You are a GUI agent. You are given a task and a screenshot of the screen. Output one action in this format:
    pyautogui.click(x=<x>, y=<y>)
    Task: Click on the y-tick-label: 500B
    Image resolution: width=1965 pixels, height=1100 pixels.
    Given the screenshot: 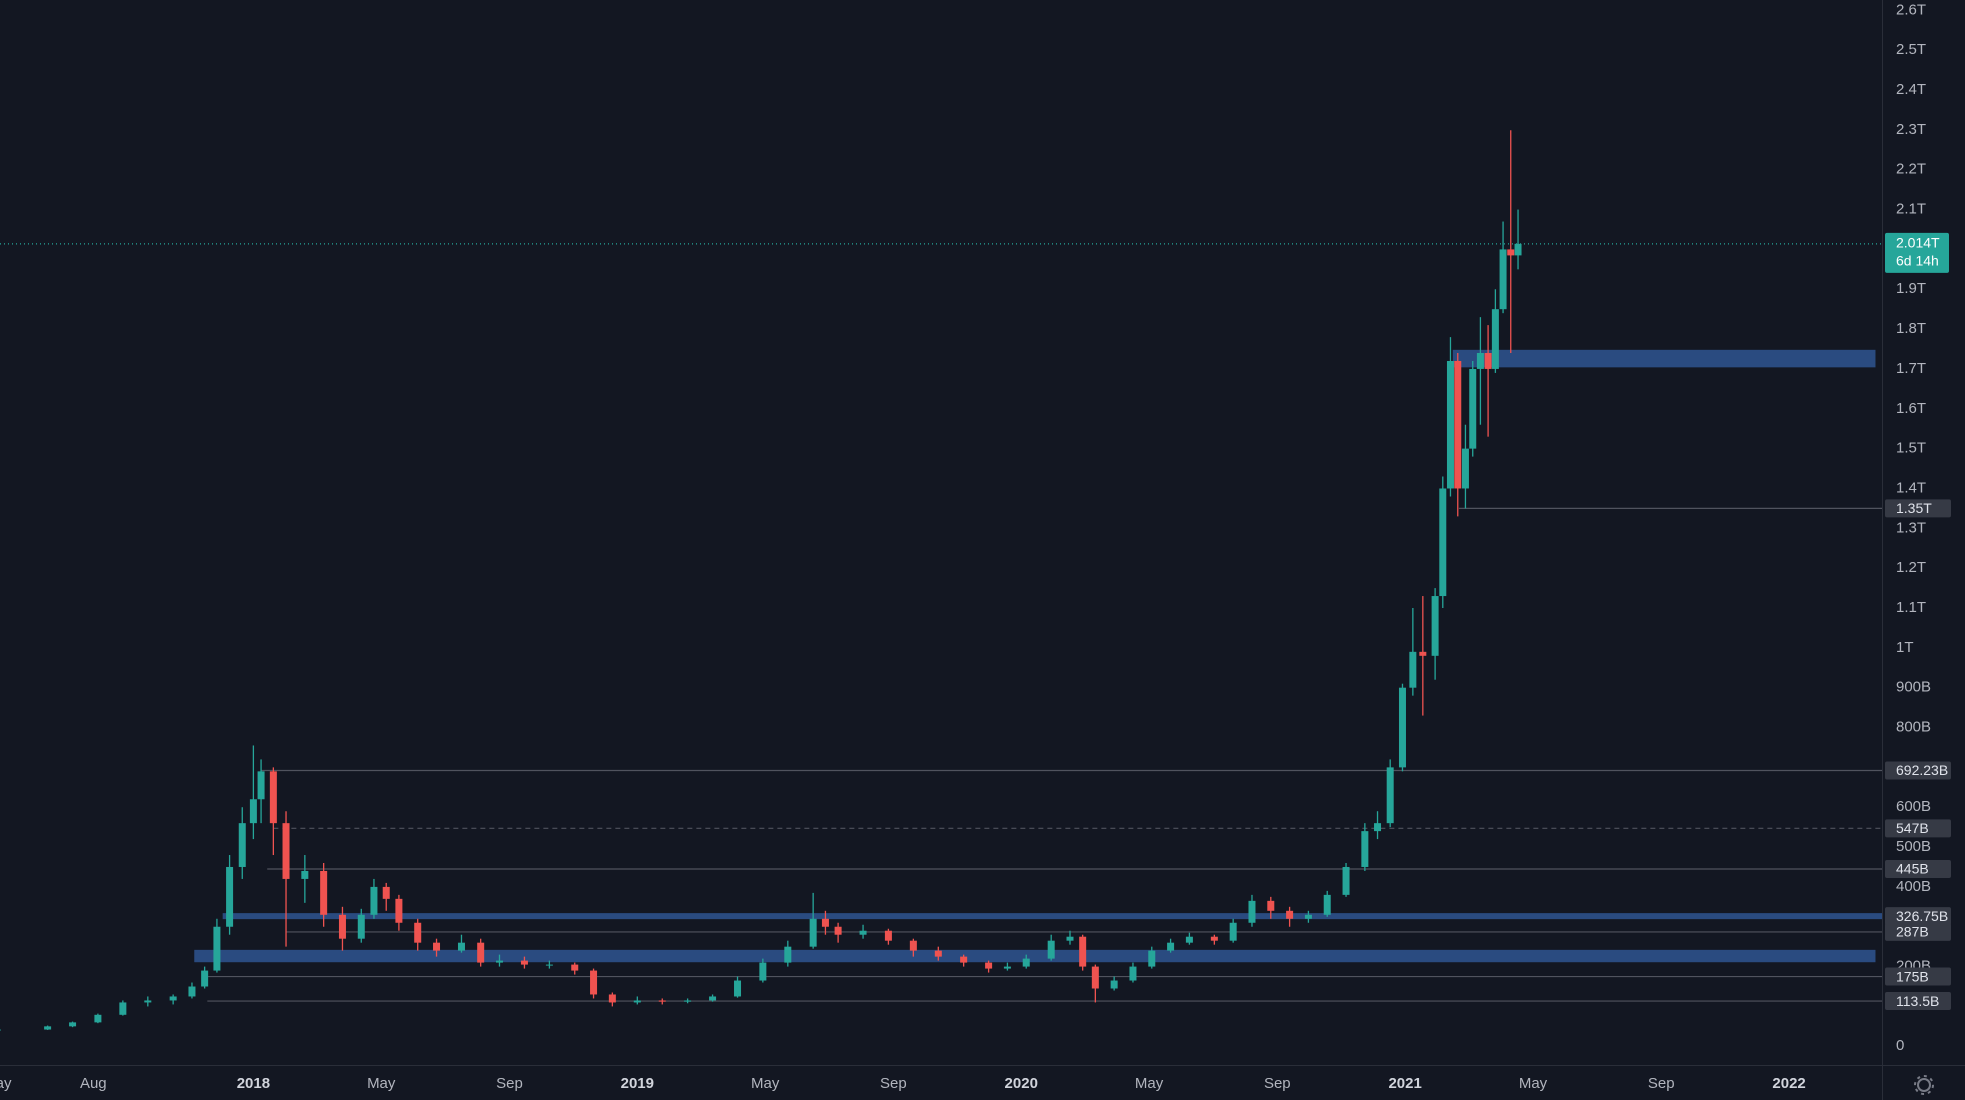 What is the action you would take?
    pyautogui.click(x=1913, y=846)
    